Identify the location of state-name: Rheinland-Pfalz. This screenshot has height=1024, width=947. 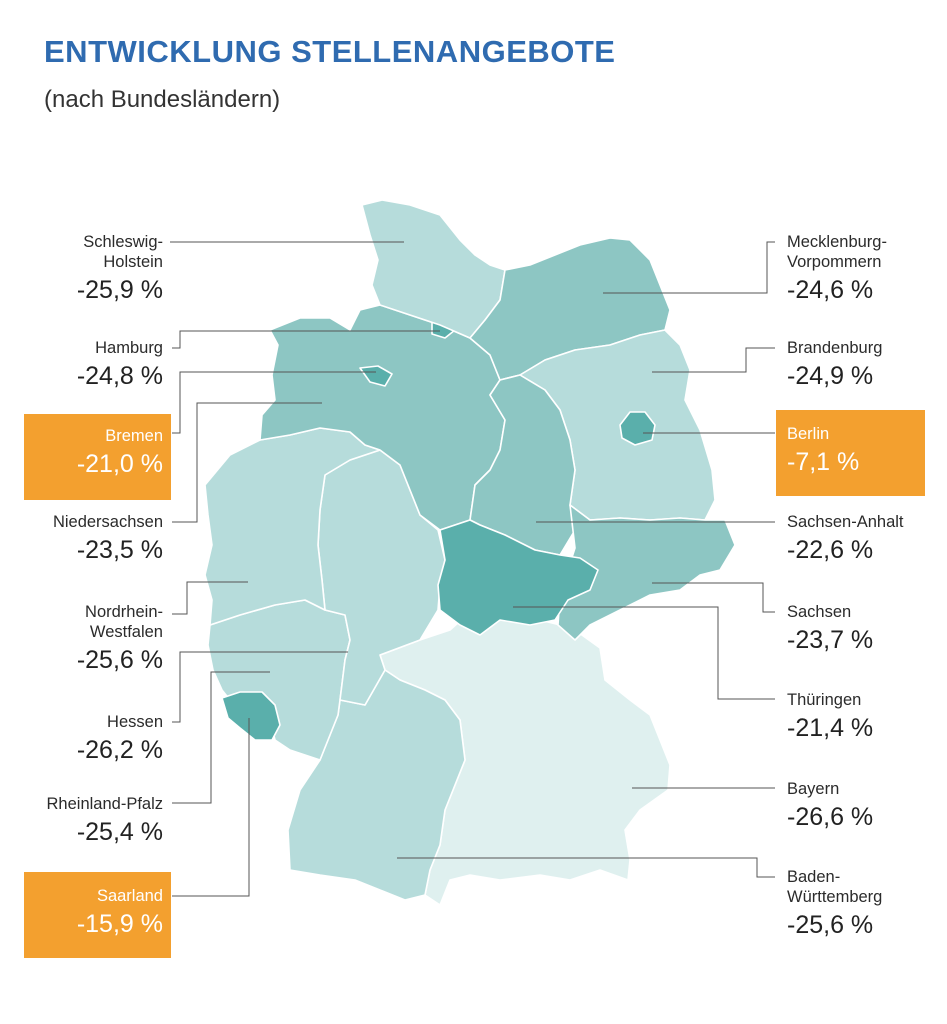
(104, 804).